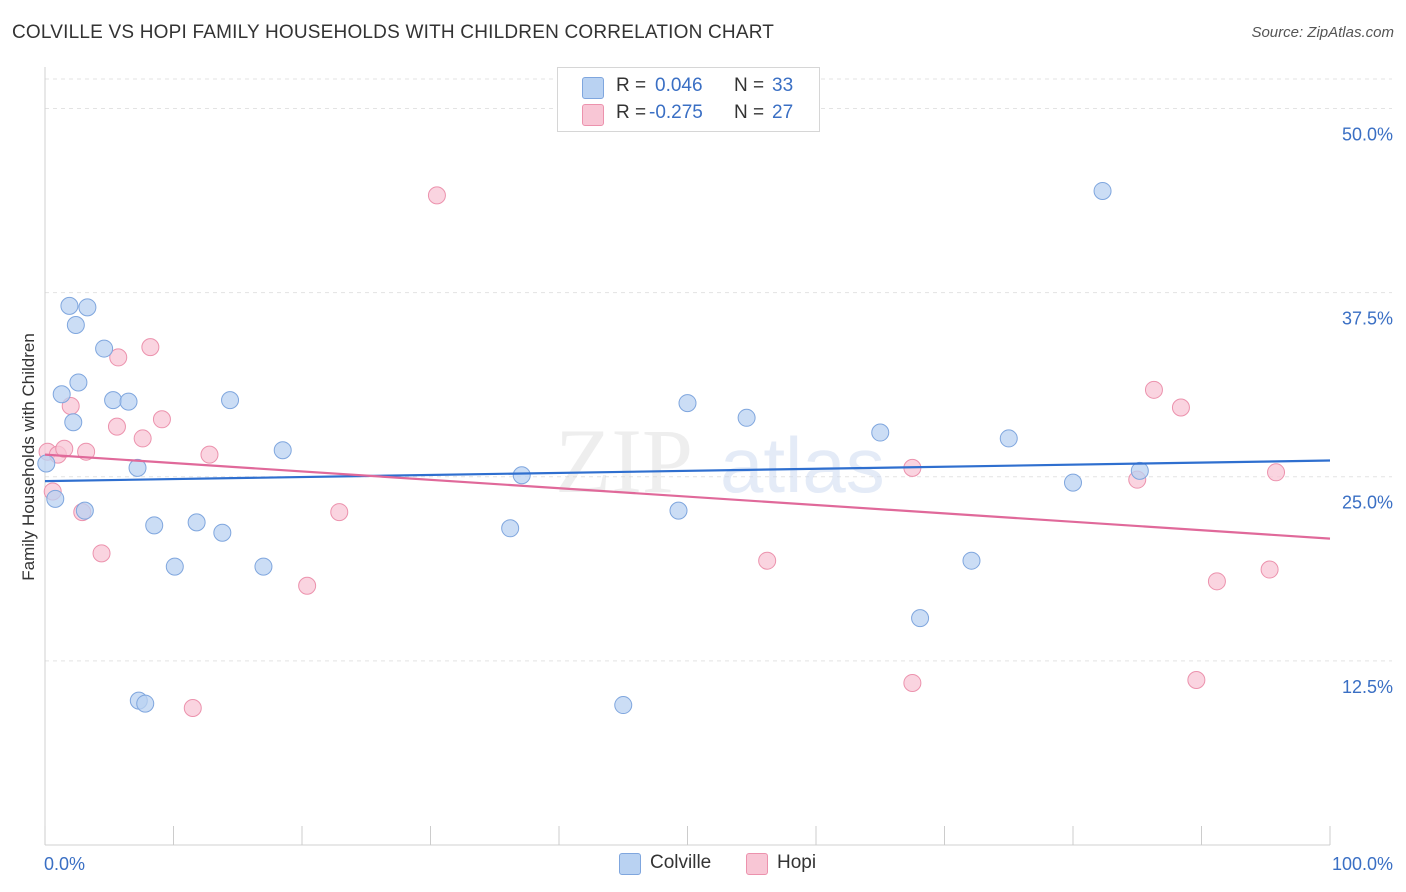 This screenshot has height=892, width=1406. I want to click on hopi-trend-line, so click(687, 496).